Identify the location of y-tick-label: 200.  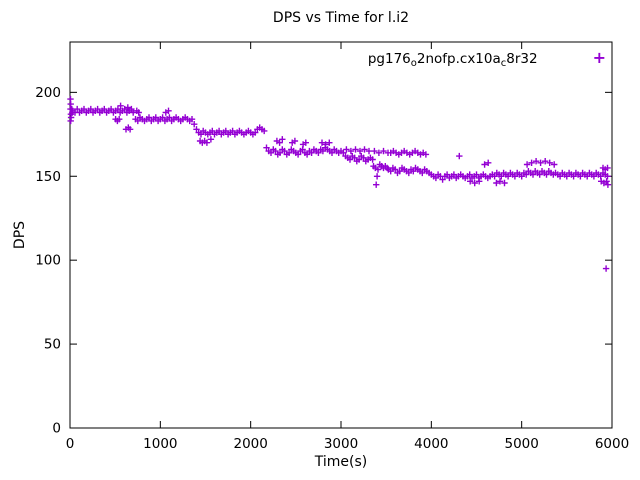
(48, 93).